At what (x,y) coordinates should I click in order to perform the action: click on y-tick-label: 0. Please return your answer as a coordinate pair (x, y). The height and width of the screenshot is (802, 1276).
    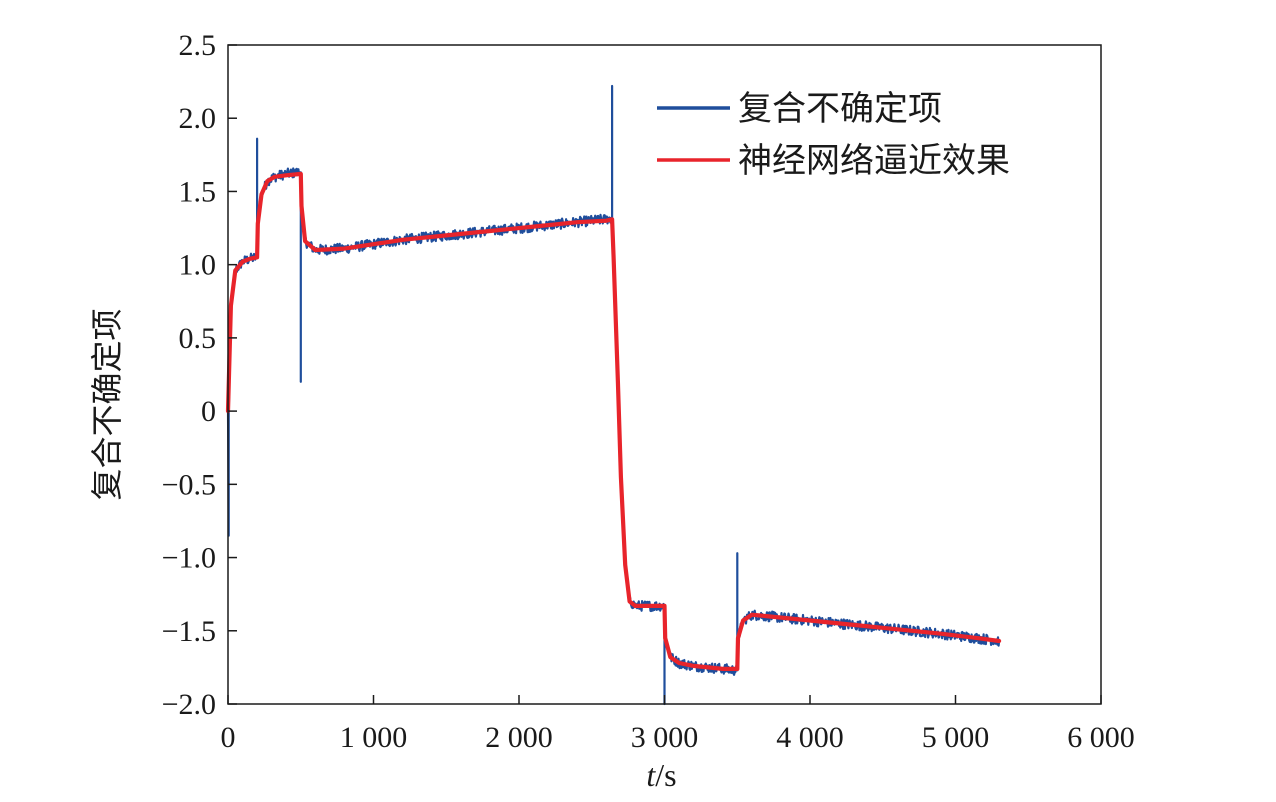
    Looking at the image, I should click on (208, 411).